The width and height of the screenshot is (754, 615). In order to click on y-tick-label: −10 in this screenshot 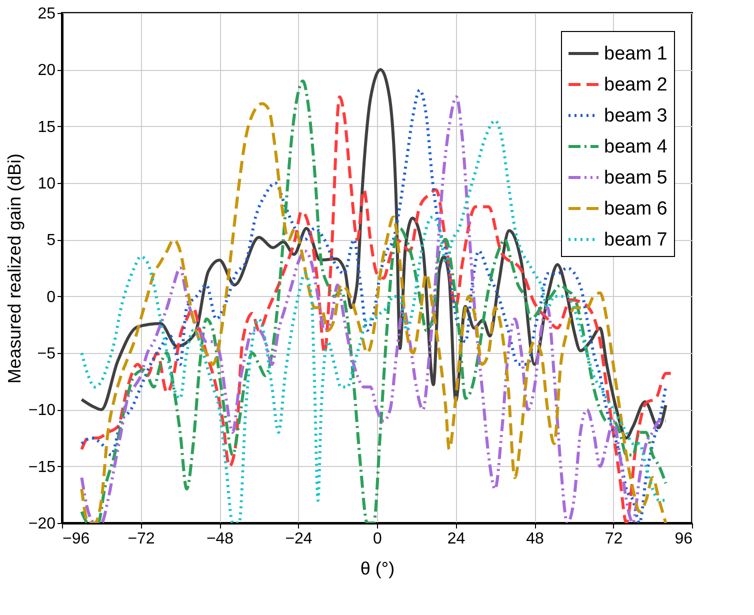, I will do `click(42, 411)`.